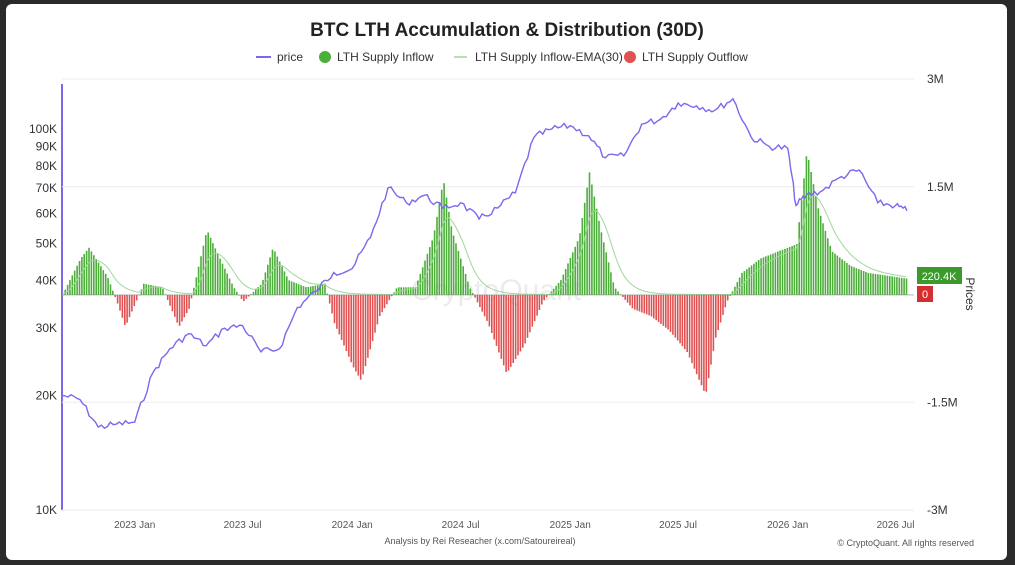  I want to click on x-tick-label: 2024 Jul, so click(461, 525).